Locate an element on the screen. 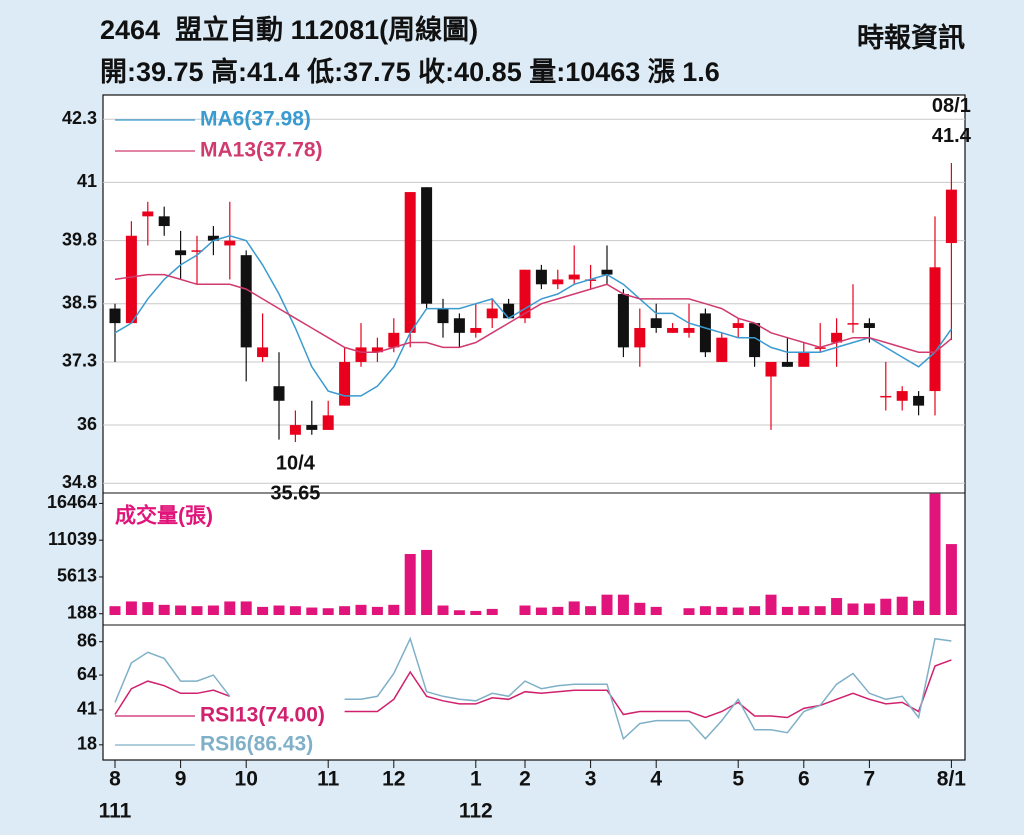  y-tick-label: 36 is located at coordinates (87, 424).